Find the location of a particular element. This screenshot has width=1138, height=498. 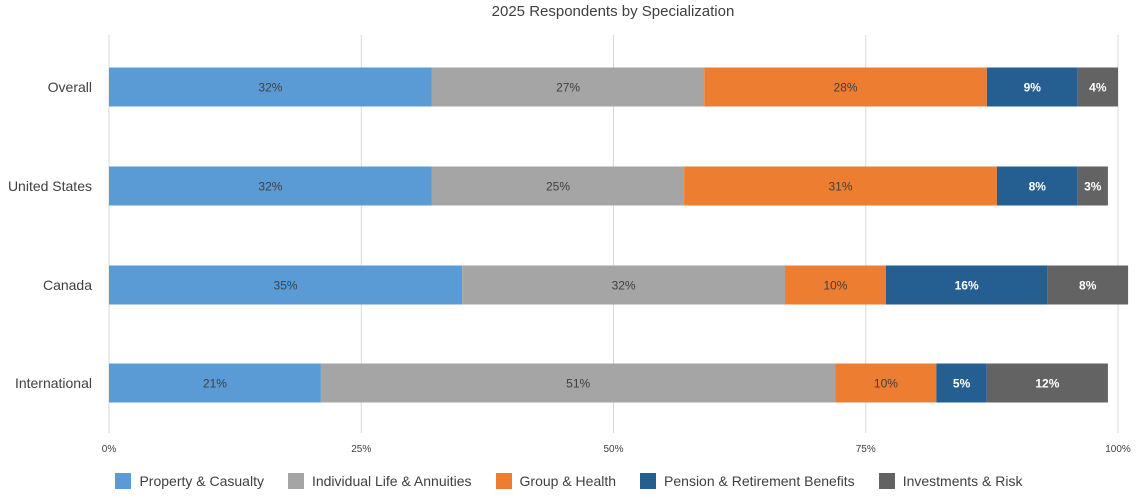

data-label: 31% is located at coordinates (841, 187).